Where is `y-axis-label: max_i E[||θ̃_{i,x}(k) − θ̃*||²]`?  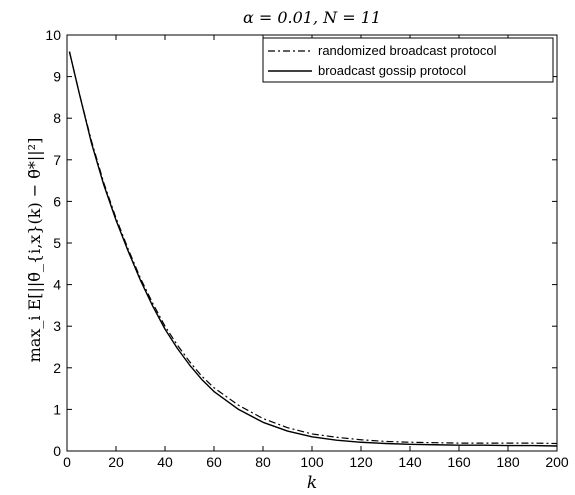 y-axis-label: max_i E[||θ̃_{i,x}(k) − θ̃*||²] is located at coordinates (34, 250).